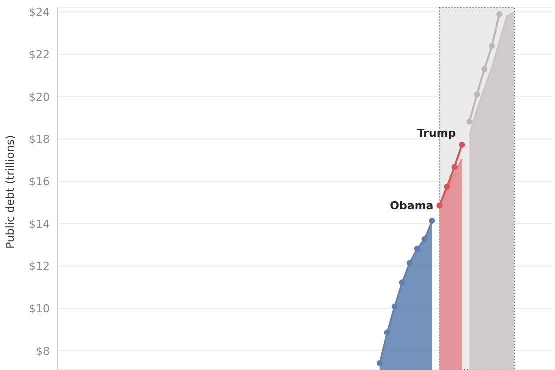 Image resolution: width=555 pixels, height=370 pixels. Describe the element at coordinates (39, 139) in the screenshot. I see `y-tick-label: $18` at that location.